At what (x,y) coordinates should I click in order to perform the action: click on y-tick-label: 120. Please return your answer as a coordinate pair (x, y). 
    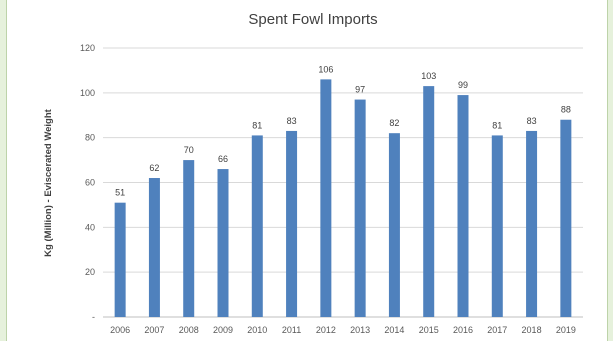
    Looking at the image, I should click on (87, 48).